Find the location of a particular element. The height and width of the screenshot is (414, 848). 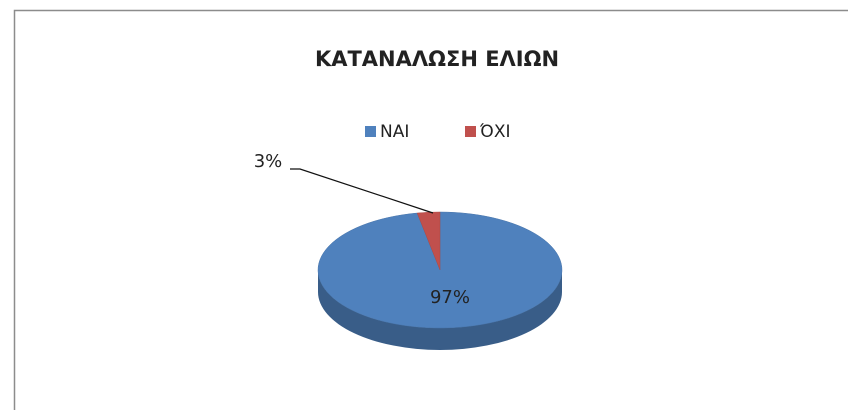

data-label: 3% is located at coordinates (268, 161).